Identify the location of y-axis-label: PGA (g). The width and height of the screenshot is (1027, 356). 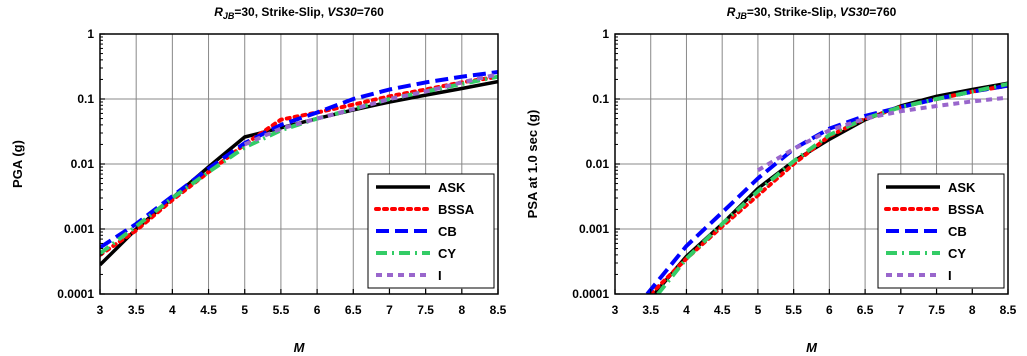
(17, 164).